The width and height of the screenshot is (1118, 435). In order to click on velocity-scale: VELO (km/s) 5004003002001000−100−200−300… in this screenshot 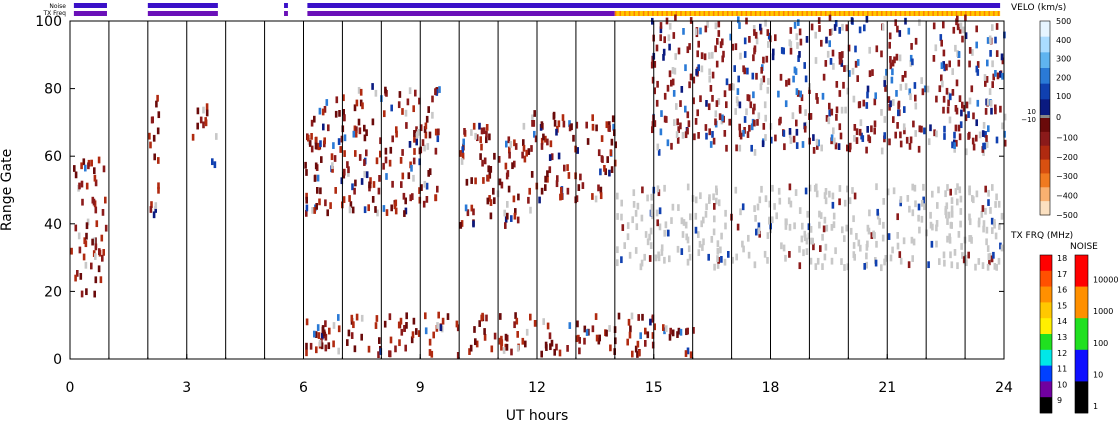, I will do `click(1044, 111)`.